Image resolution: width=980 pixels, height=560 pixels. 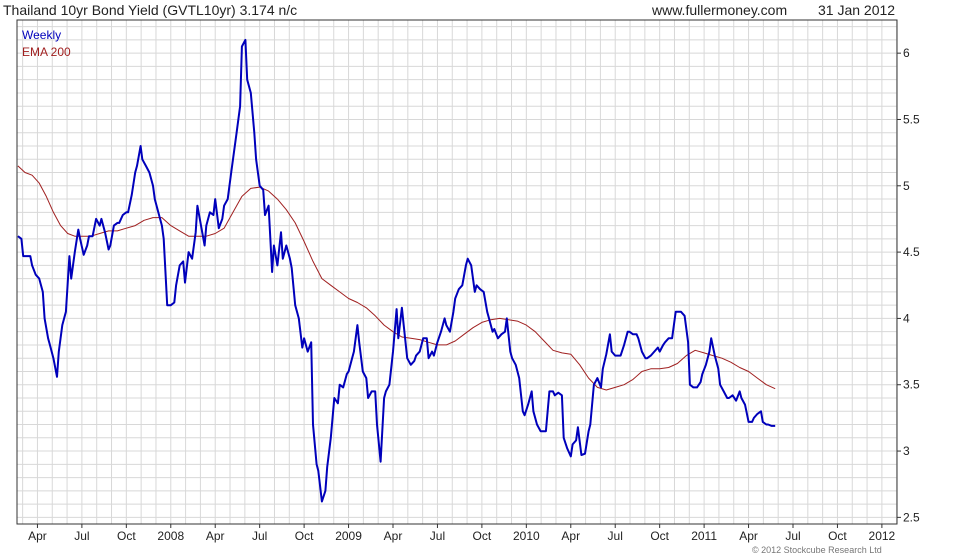 I want to click on y-axis: 2.5 3 3.5 4 4.5 5 5.5 6, so click(x=908, y=285).